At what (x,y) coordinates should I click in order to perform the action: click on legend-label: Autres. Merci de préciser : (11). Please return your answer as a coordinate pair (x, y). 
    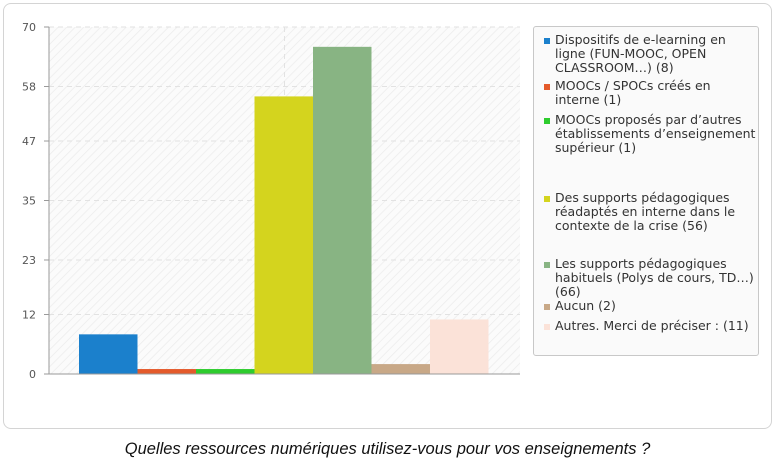
    Looking at the image, I should click on (652, 325).